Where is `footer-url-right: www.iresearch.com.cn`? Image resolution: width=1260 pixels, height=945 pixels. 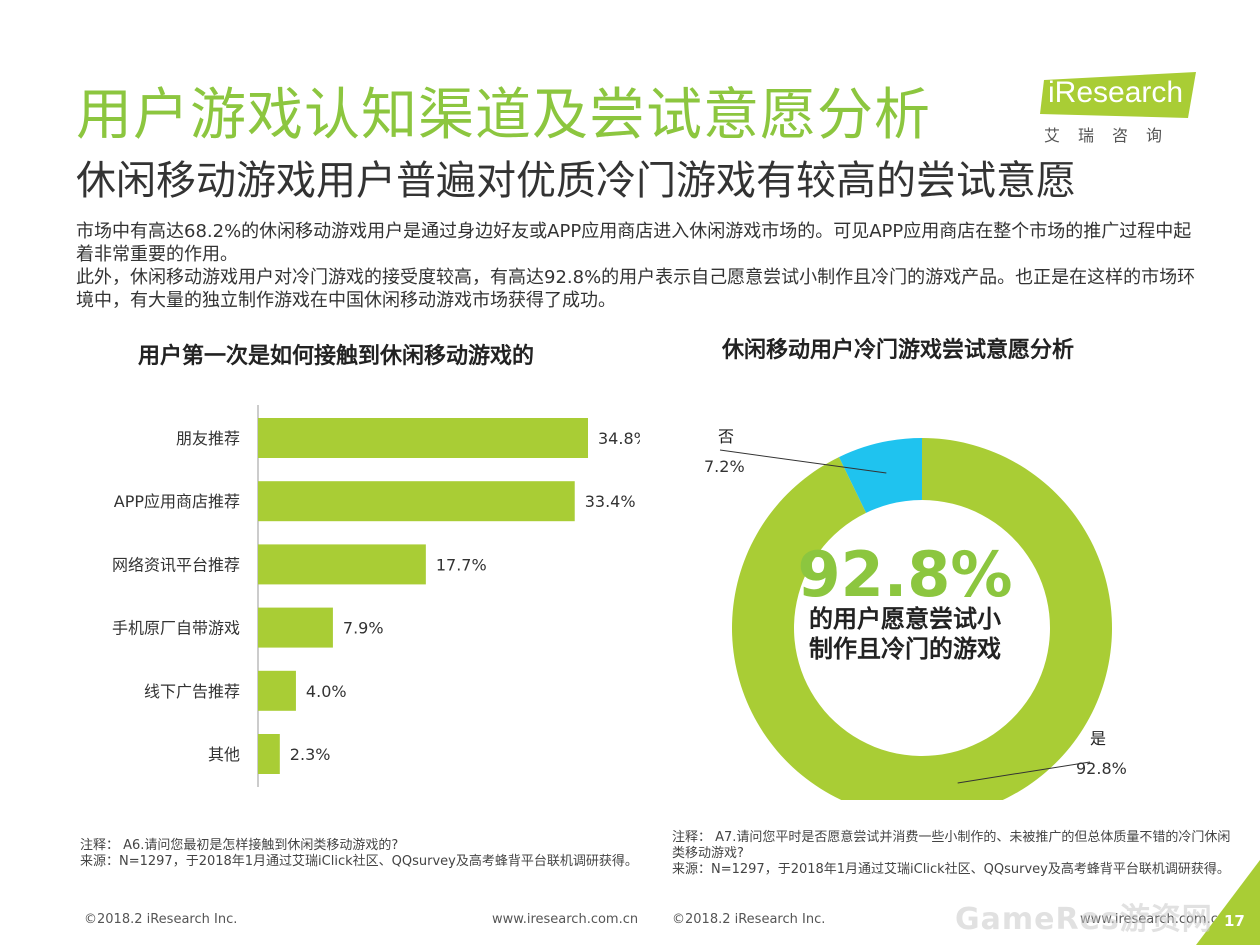 footer-url-right: www.iresearch.com.cn is located at coordinates (1153, 919).